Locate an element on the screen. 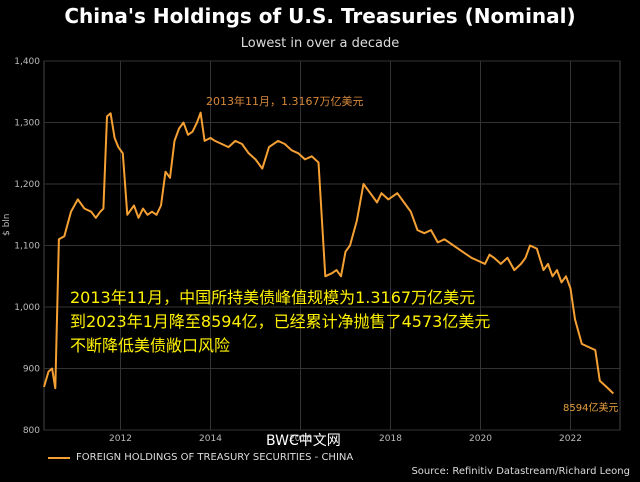 The width and height of the screenshot is (640, 482). overlay-line-2: 到2023年1月降至8594亿，已经累计净抛售了4573亿美元 is located at coordinates (280, 321).